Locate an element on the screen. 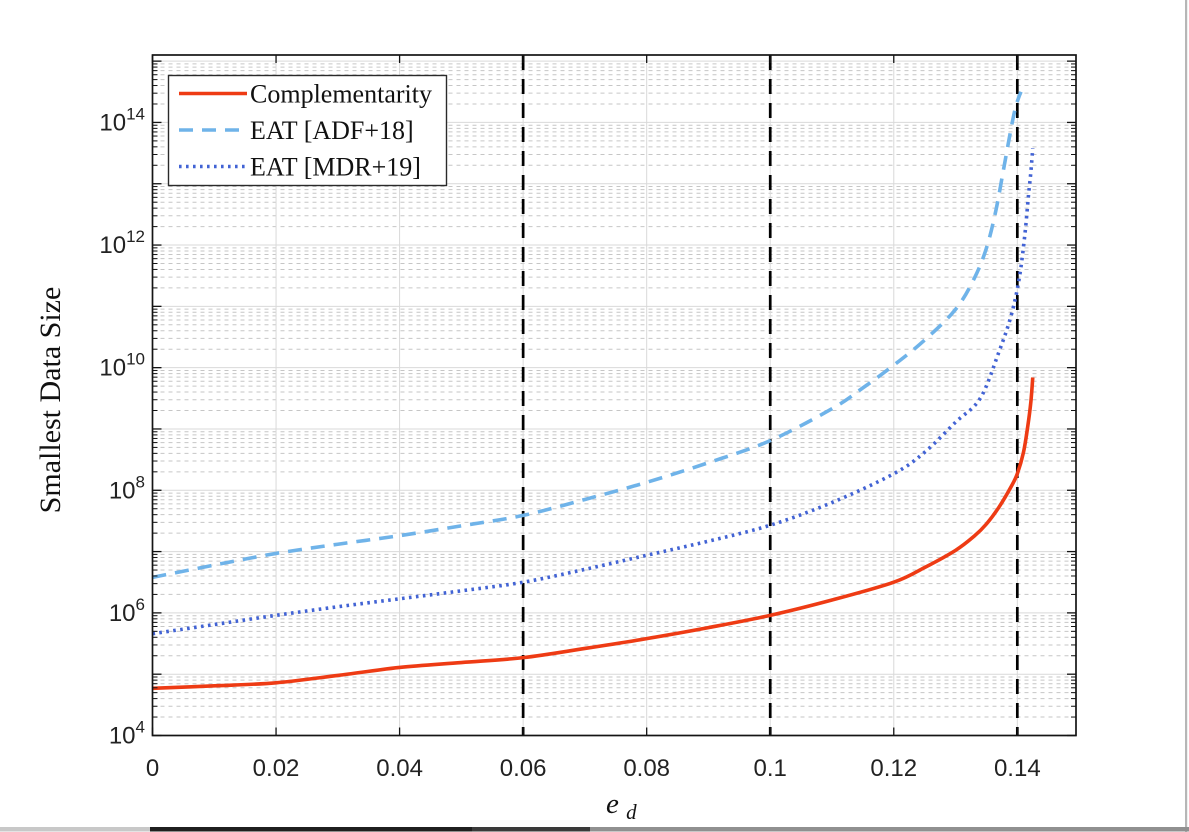 Image resolution: width=1189 pixels, height=832 pixels. x-tick-label: 0 is located at coordinates (152, 768).